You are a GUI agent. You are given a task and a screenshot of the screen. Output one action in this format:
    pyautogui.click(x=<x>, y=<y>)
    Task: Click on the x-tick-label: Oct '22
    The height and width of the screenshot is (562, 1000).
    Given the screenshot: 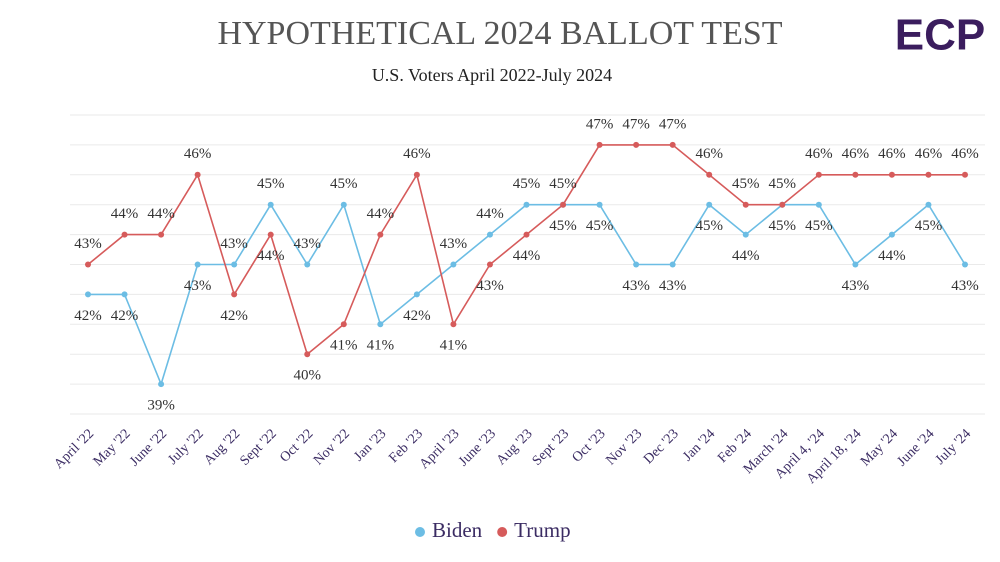 What is the action you would take?
    pyautogui.click(x=296, y=445)
    